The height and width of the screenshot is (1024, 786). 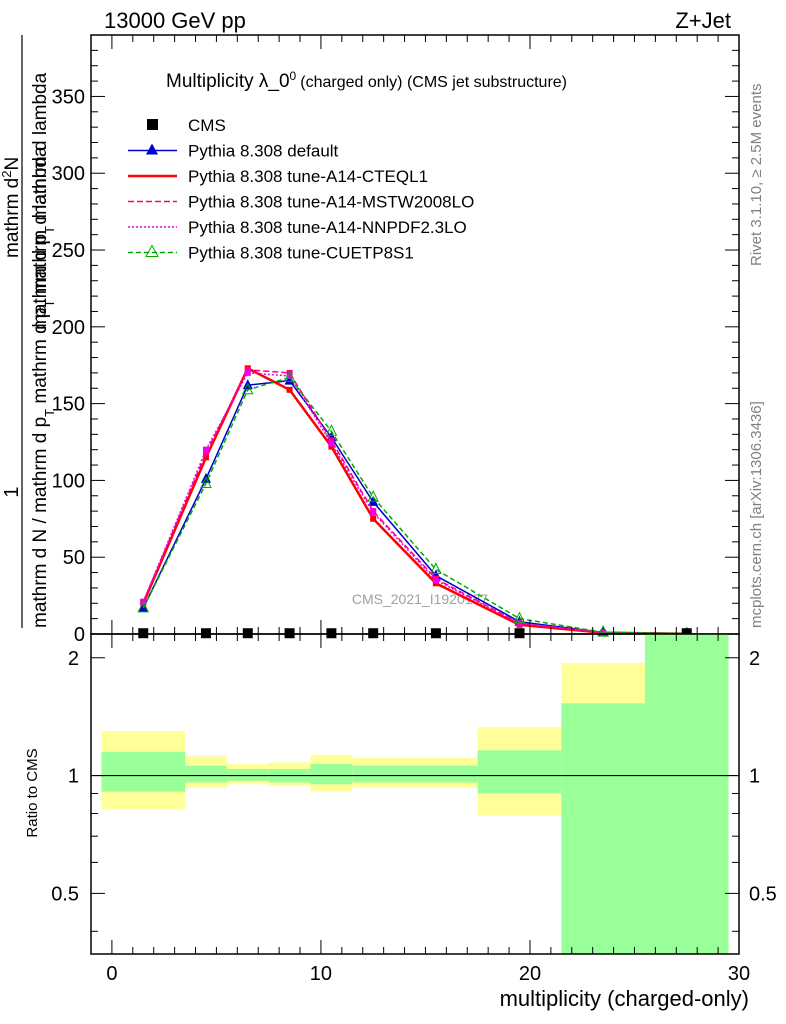 What do you see at coordinates (293, 76) in the screenshot?
I see `main-title-sup: 0` at bounding box center [293, 76].